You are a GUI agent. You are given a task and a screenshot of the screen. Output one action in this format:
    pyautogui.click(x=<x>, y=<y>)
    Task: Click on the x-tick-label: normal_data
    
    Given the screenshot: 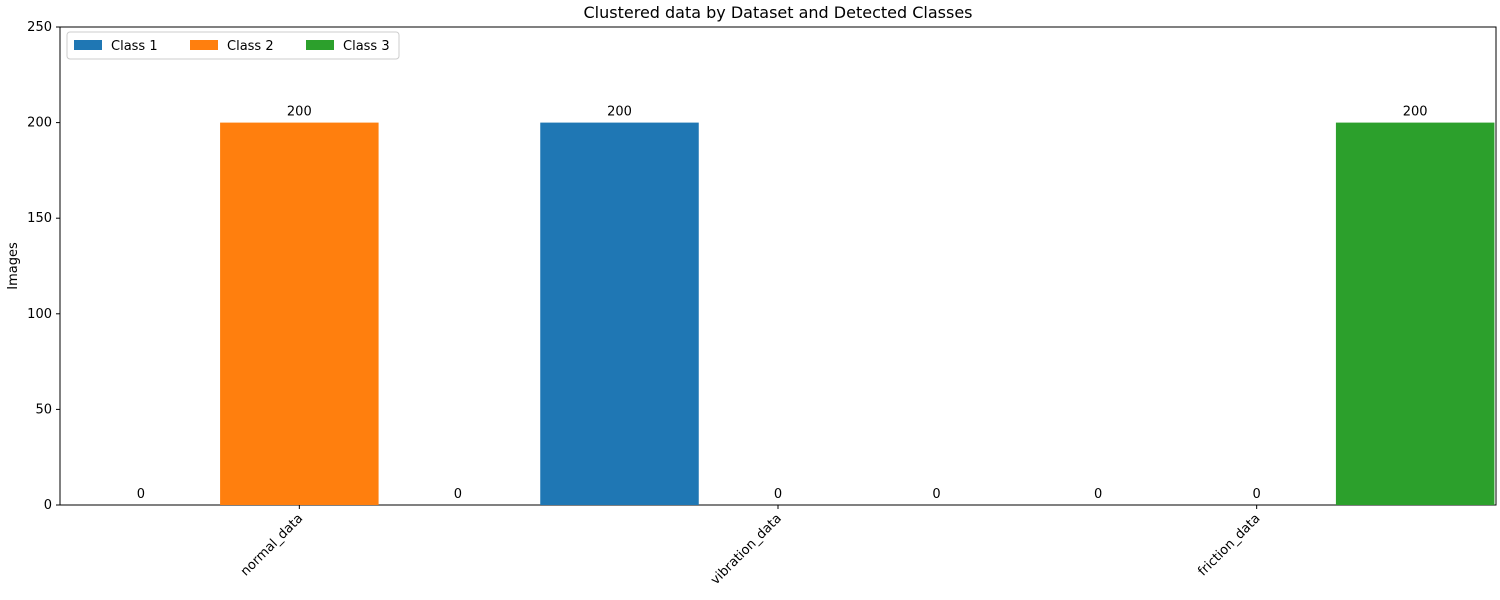 What is the action you would take?
    pyautogui.click(x=272, y=545)
    